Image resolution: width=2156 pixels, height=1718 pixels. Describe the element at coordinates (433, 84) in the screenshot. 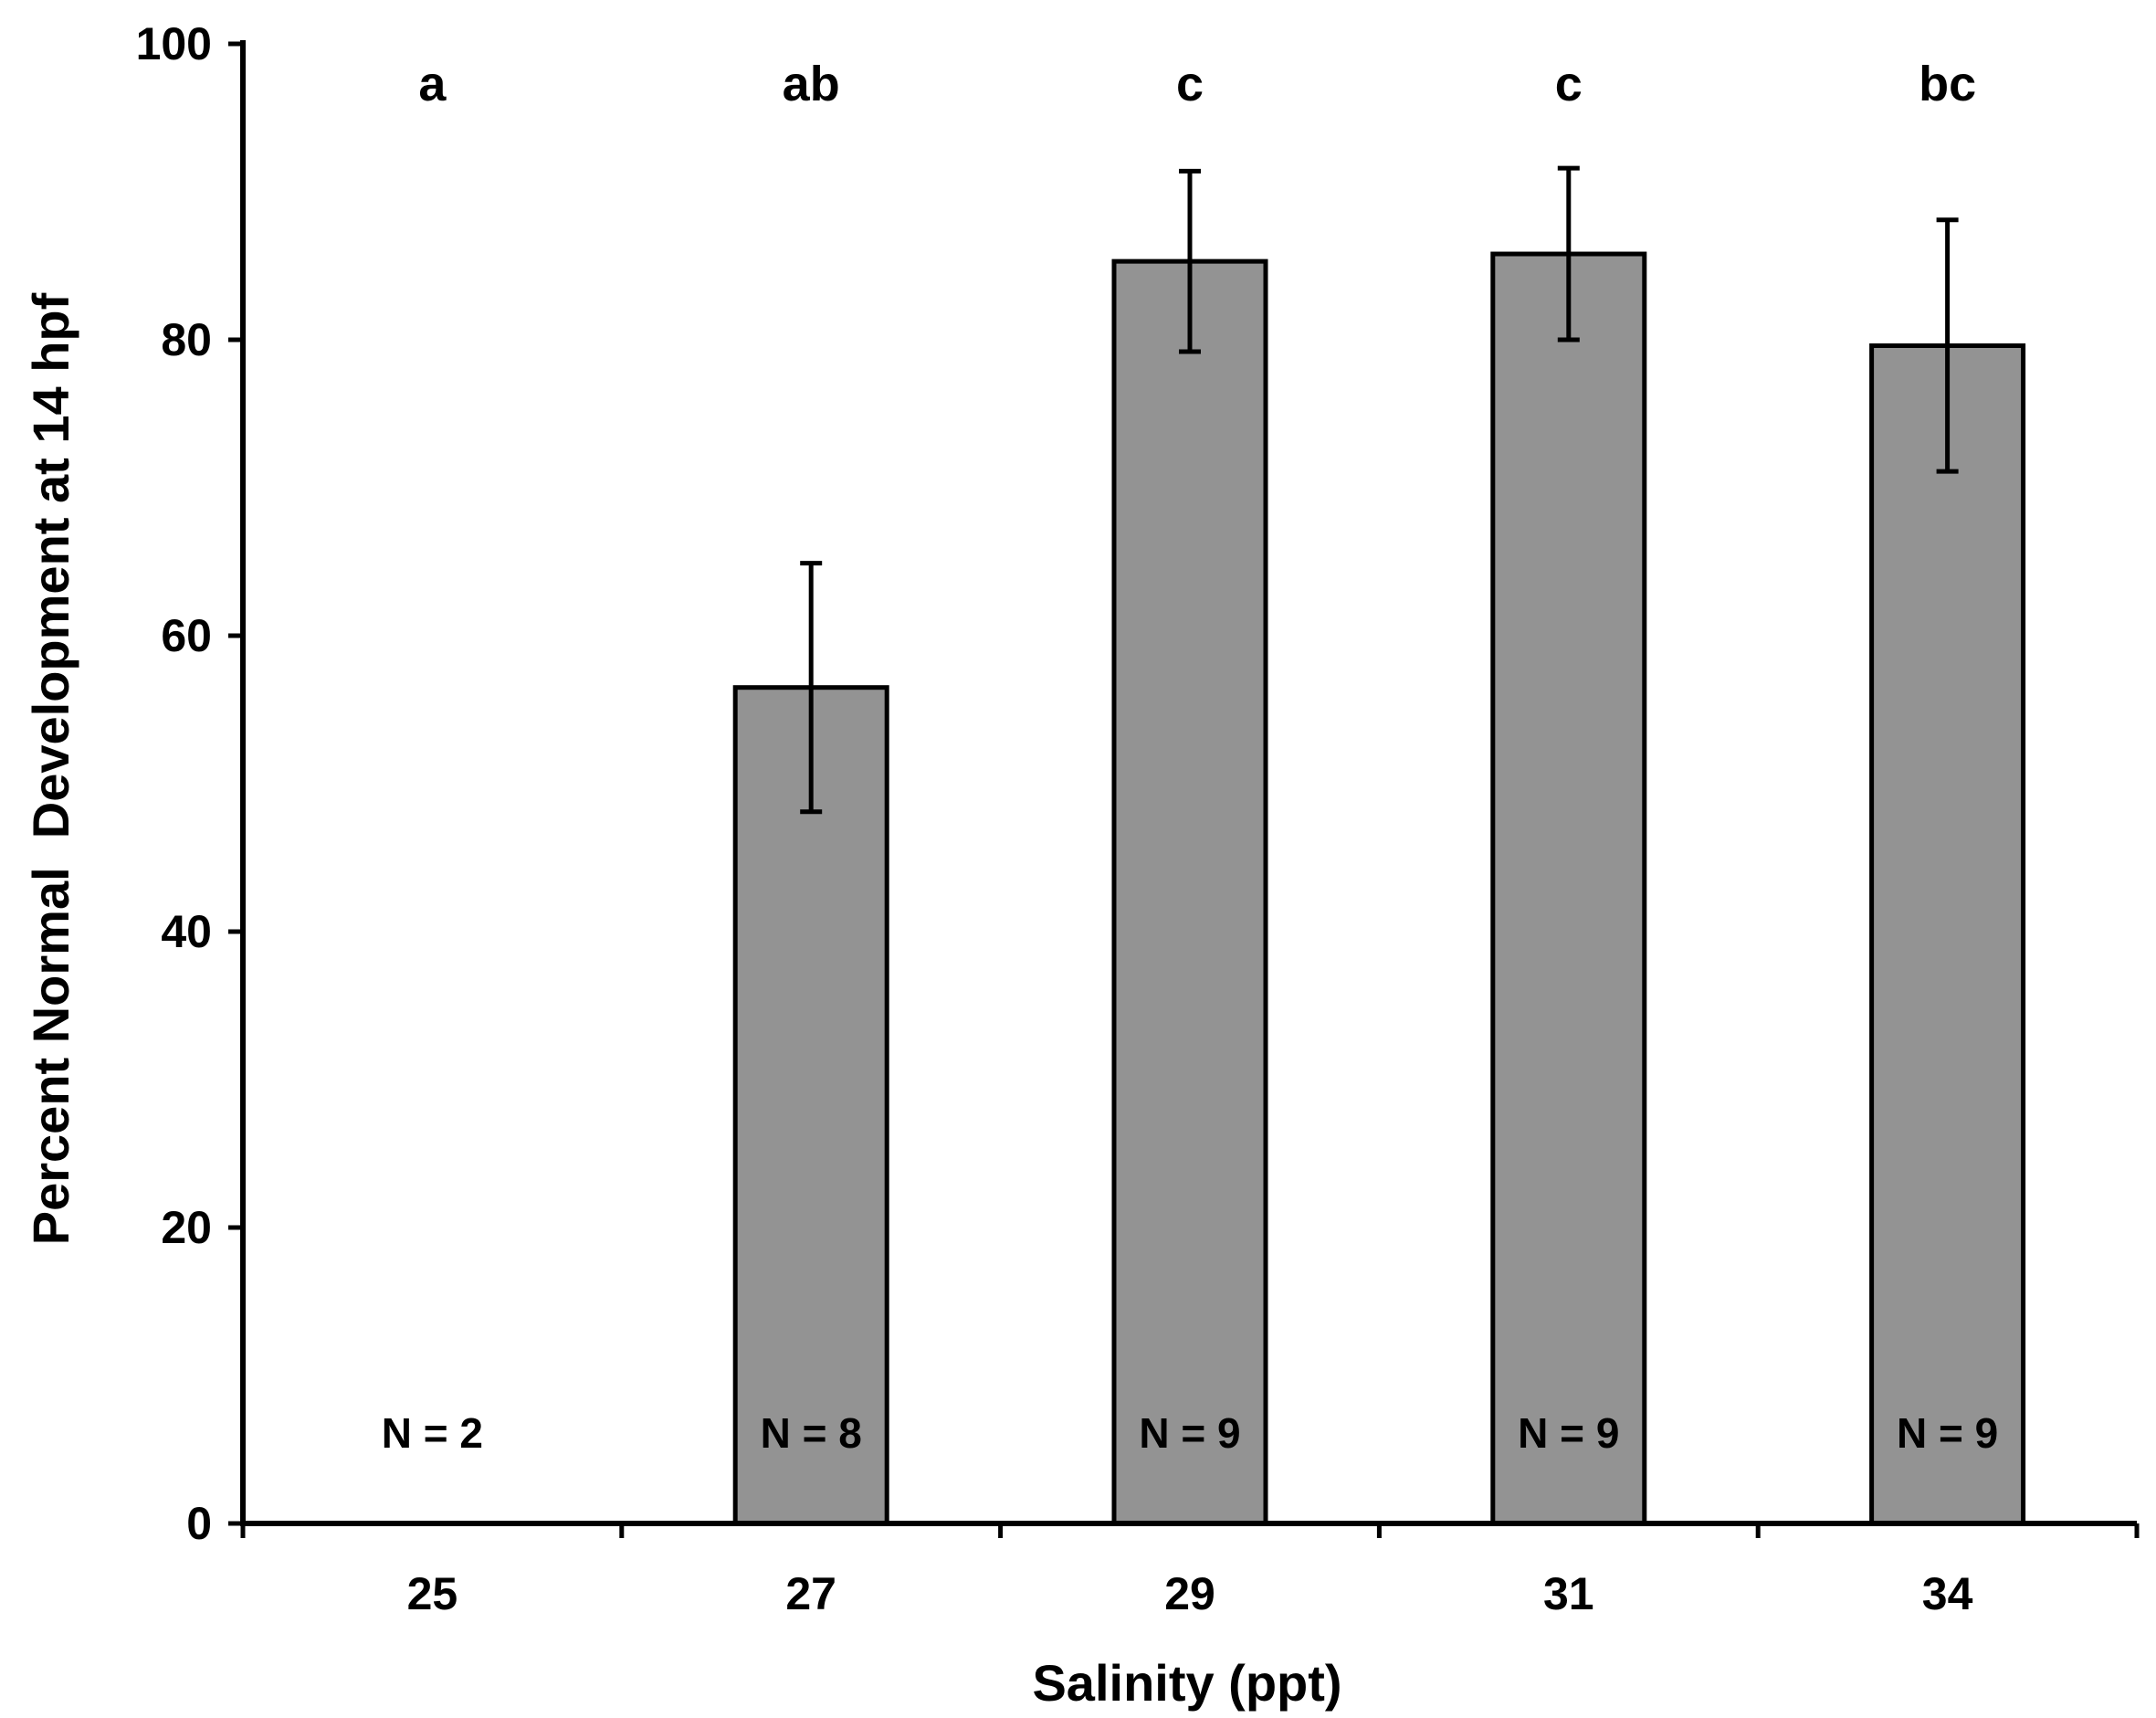

I see `significance-letter-25: a` at that location.